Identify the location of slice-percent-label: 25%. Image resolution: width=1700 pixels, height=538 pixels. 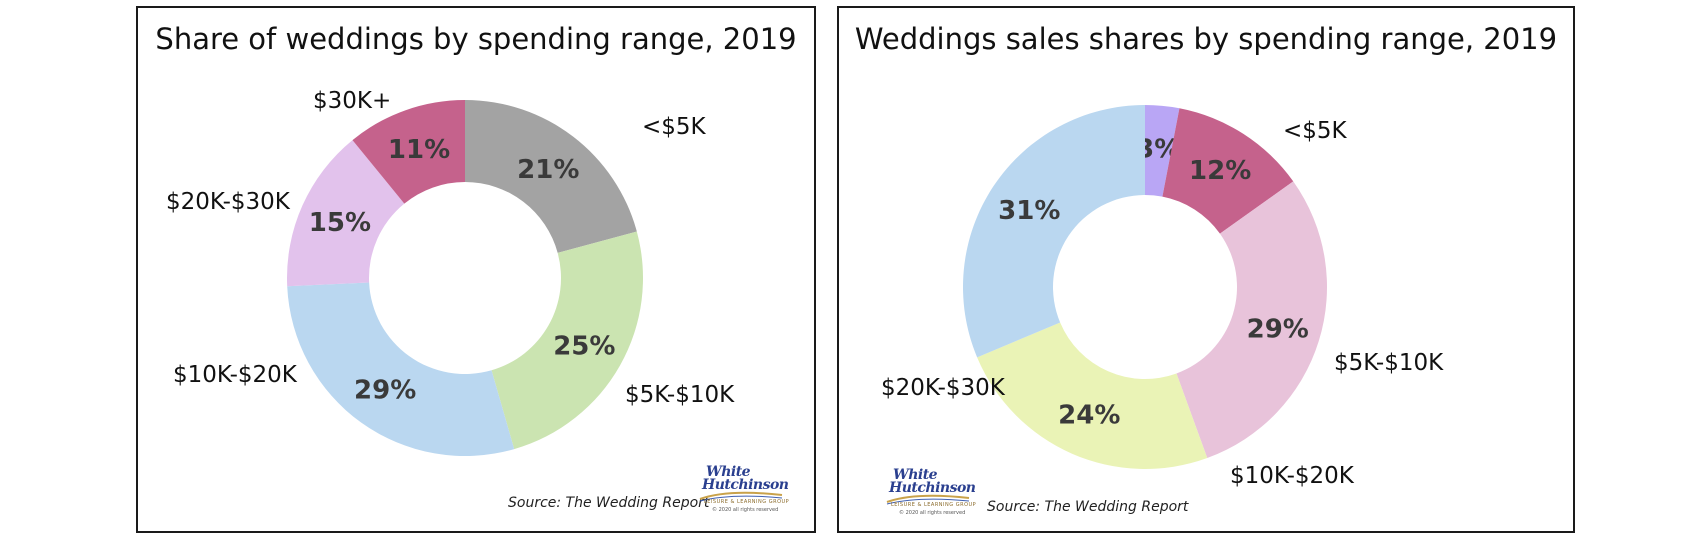
(584, 346).